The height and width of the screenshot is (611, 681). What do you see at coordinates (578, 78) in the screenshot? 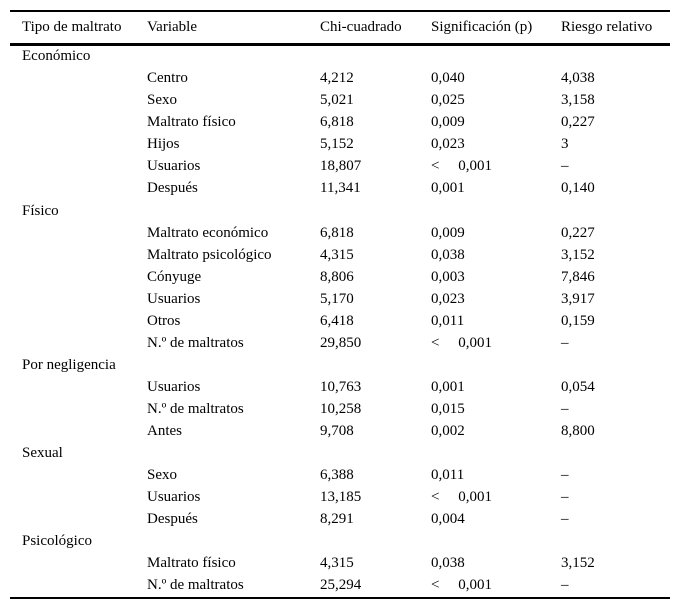
I see `cell-riesgo-relativo: 4,038` at bounding box center [578, 78].